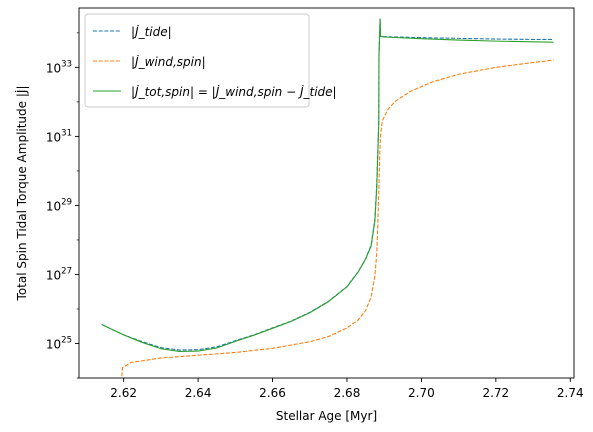  What do you see at coordinates (347, 393) in the screenshot?
I see `x-tick-label: 2.68` at bounding box center [347, 393].